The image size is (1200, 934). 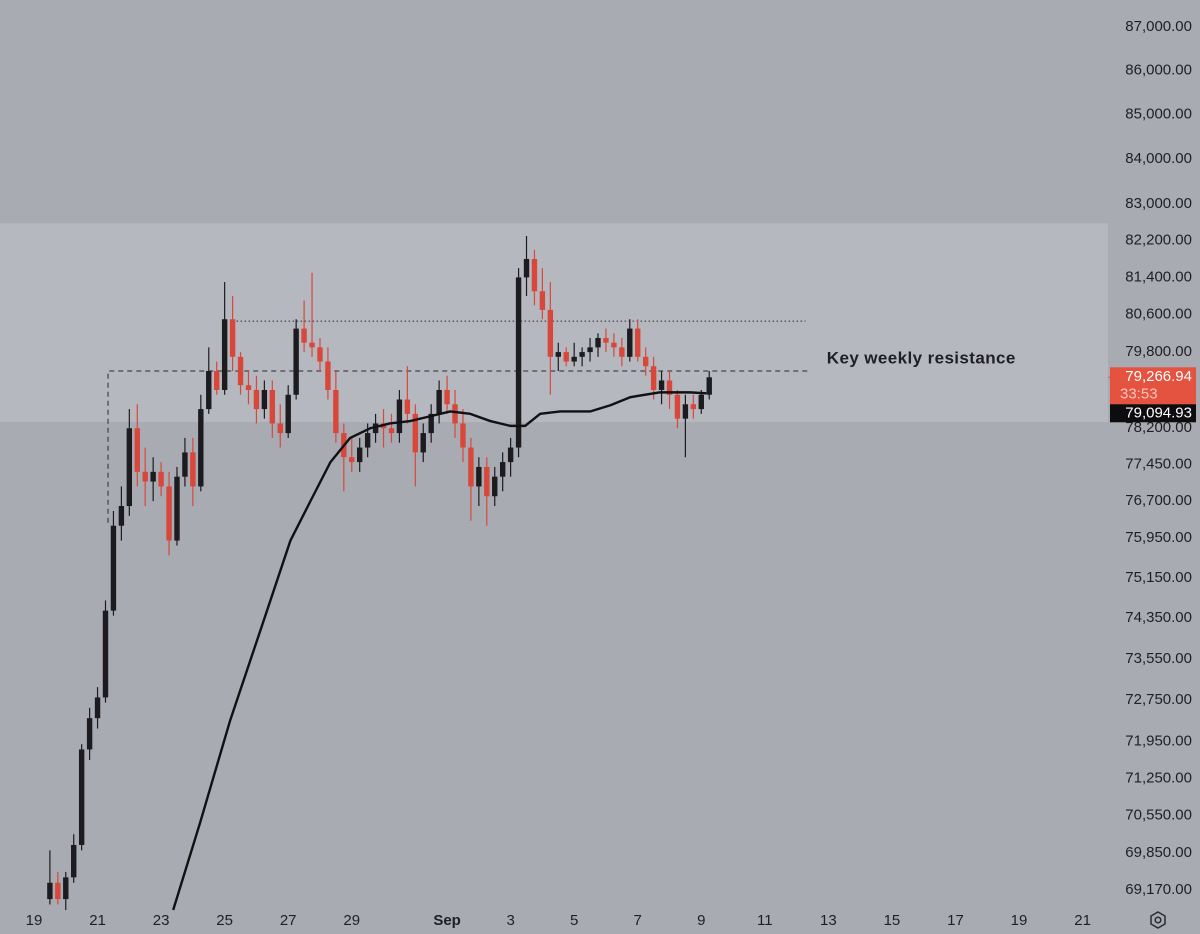 What do you see at coordinates (1158, 814) in the screenshot?
I see `y-tick-label: 70,550.00` at bounding box center [1158, 814].